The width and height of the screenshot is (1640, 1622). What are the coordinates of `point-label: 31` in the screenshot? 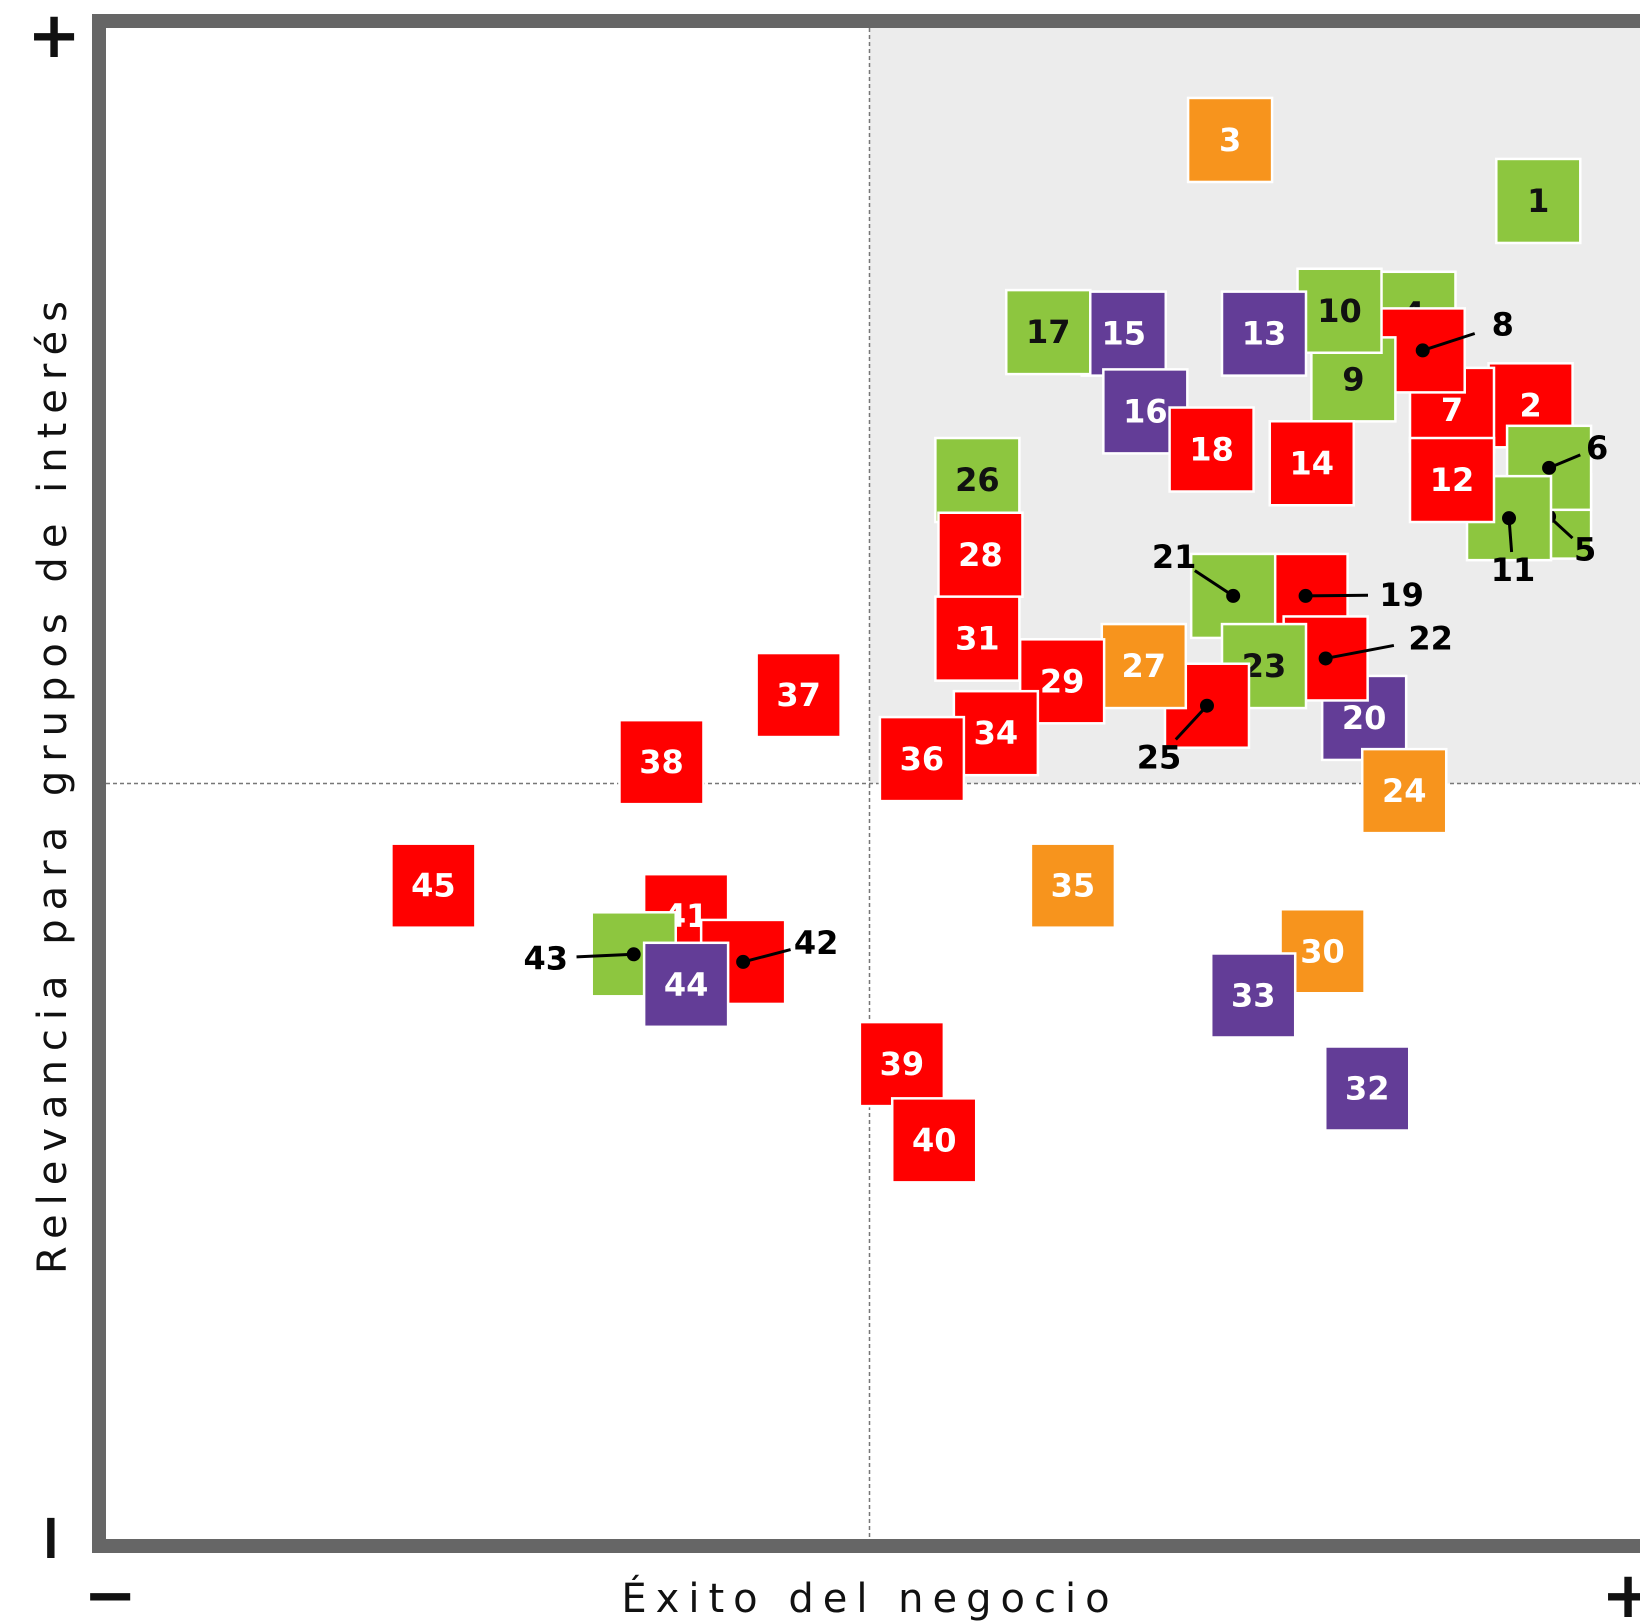 It's located at (977, 639).